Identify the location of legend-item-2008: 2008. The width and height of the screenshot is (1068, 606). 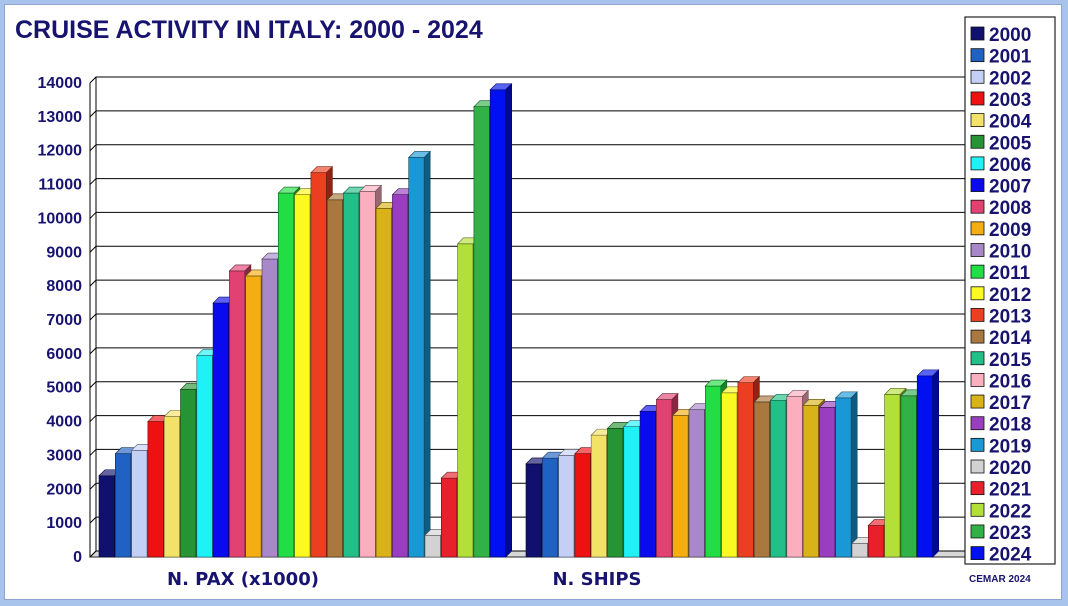
(1000, 208).